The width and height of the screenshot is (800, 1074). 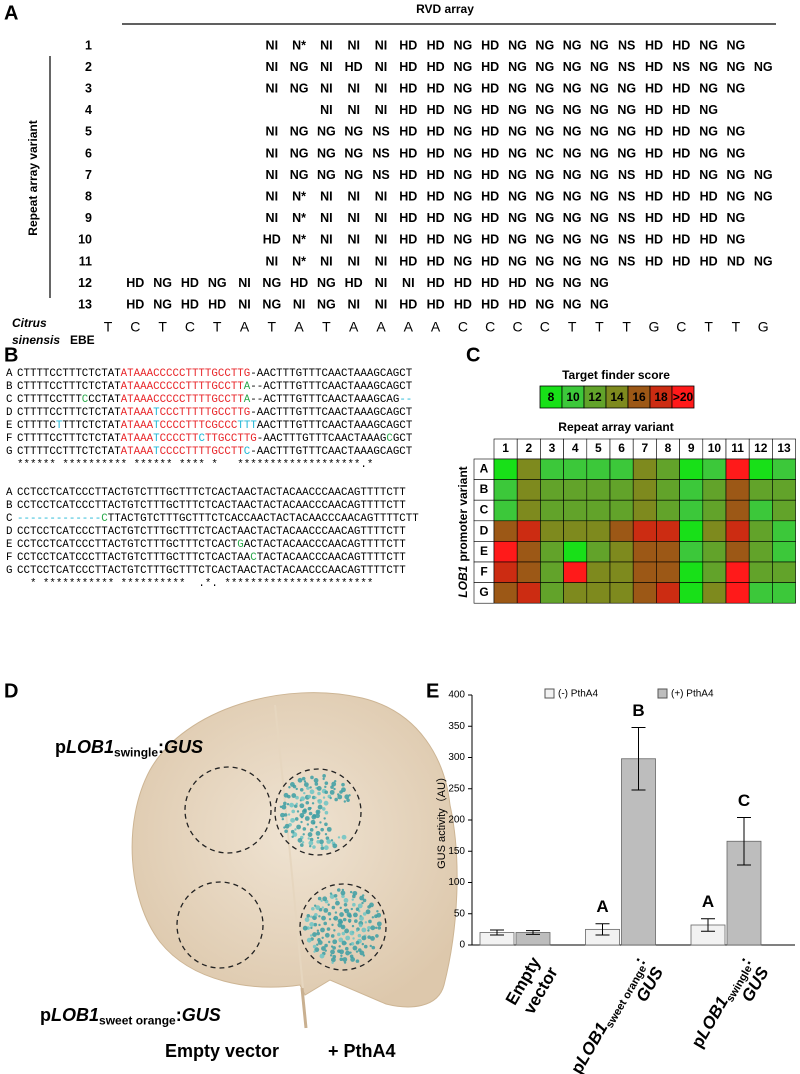 I want to click on legend-value: 8, so click(x=551, y=397).